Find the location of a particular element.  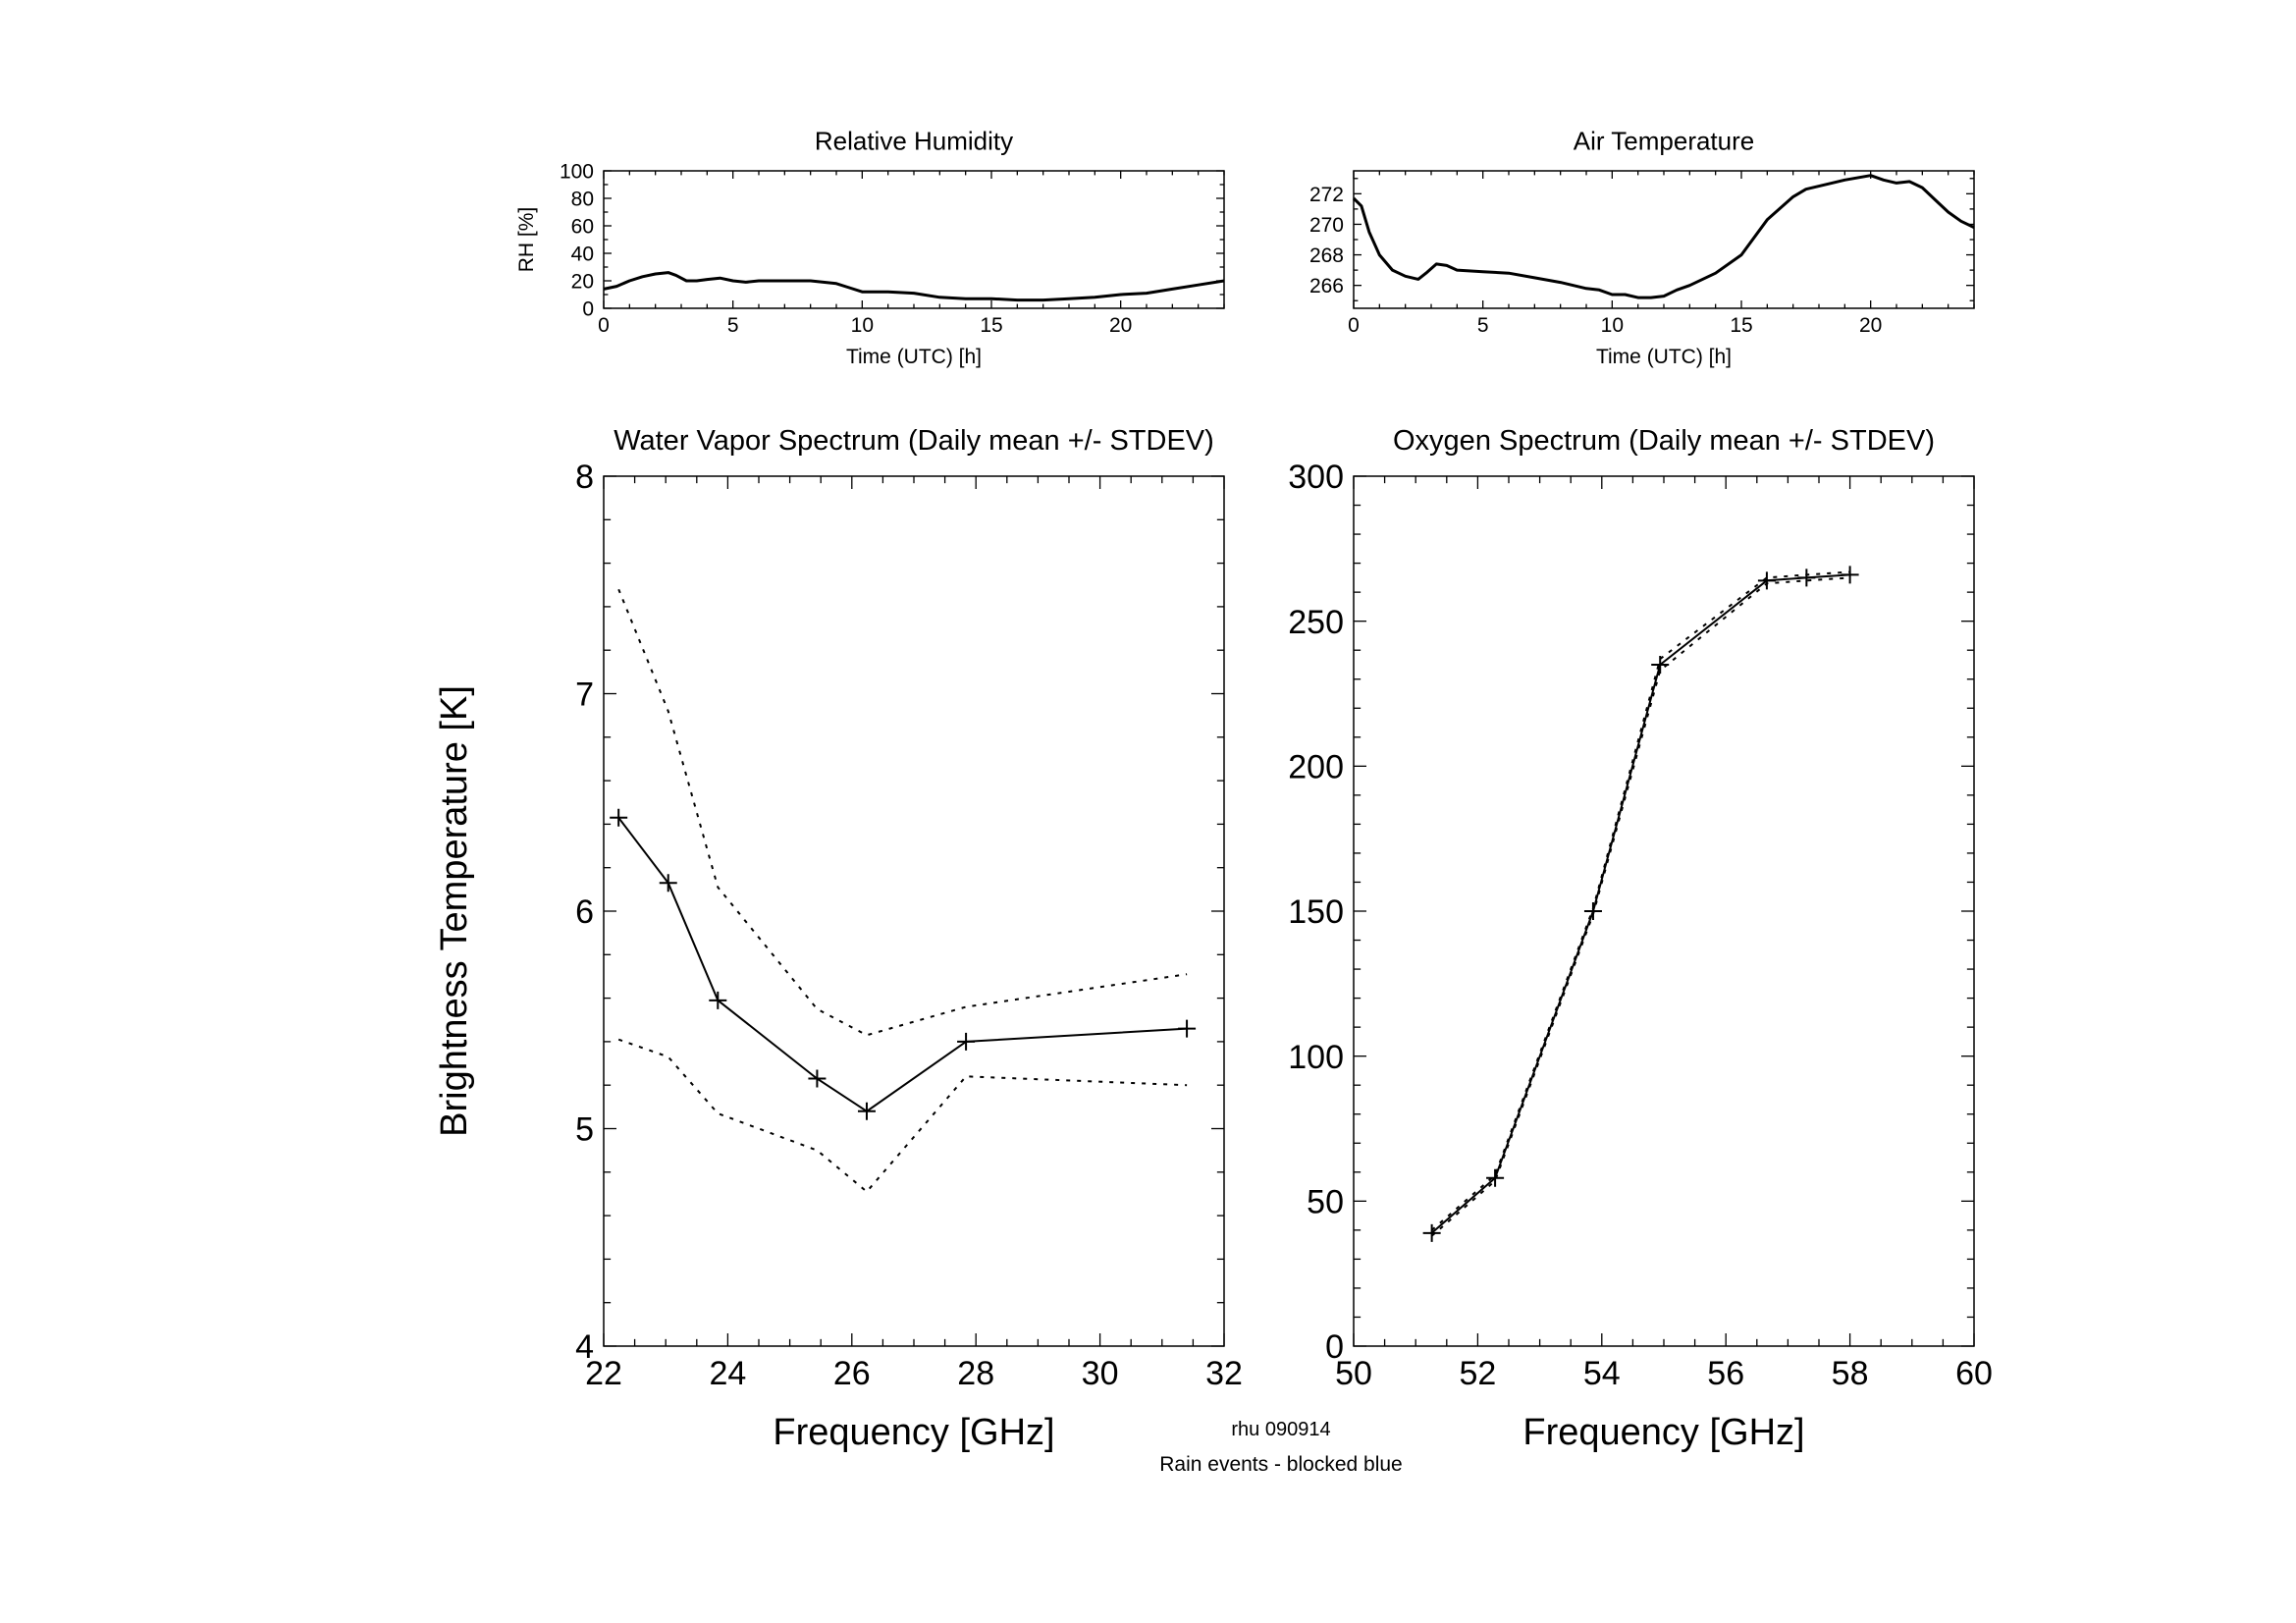

ox-plot-frame is located at coordinates (1664, 911).